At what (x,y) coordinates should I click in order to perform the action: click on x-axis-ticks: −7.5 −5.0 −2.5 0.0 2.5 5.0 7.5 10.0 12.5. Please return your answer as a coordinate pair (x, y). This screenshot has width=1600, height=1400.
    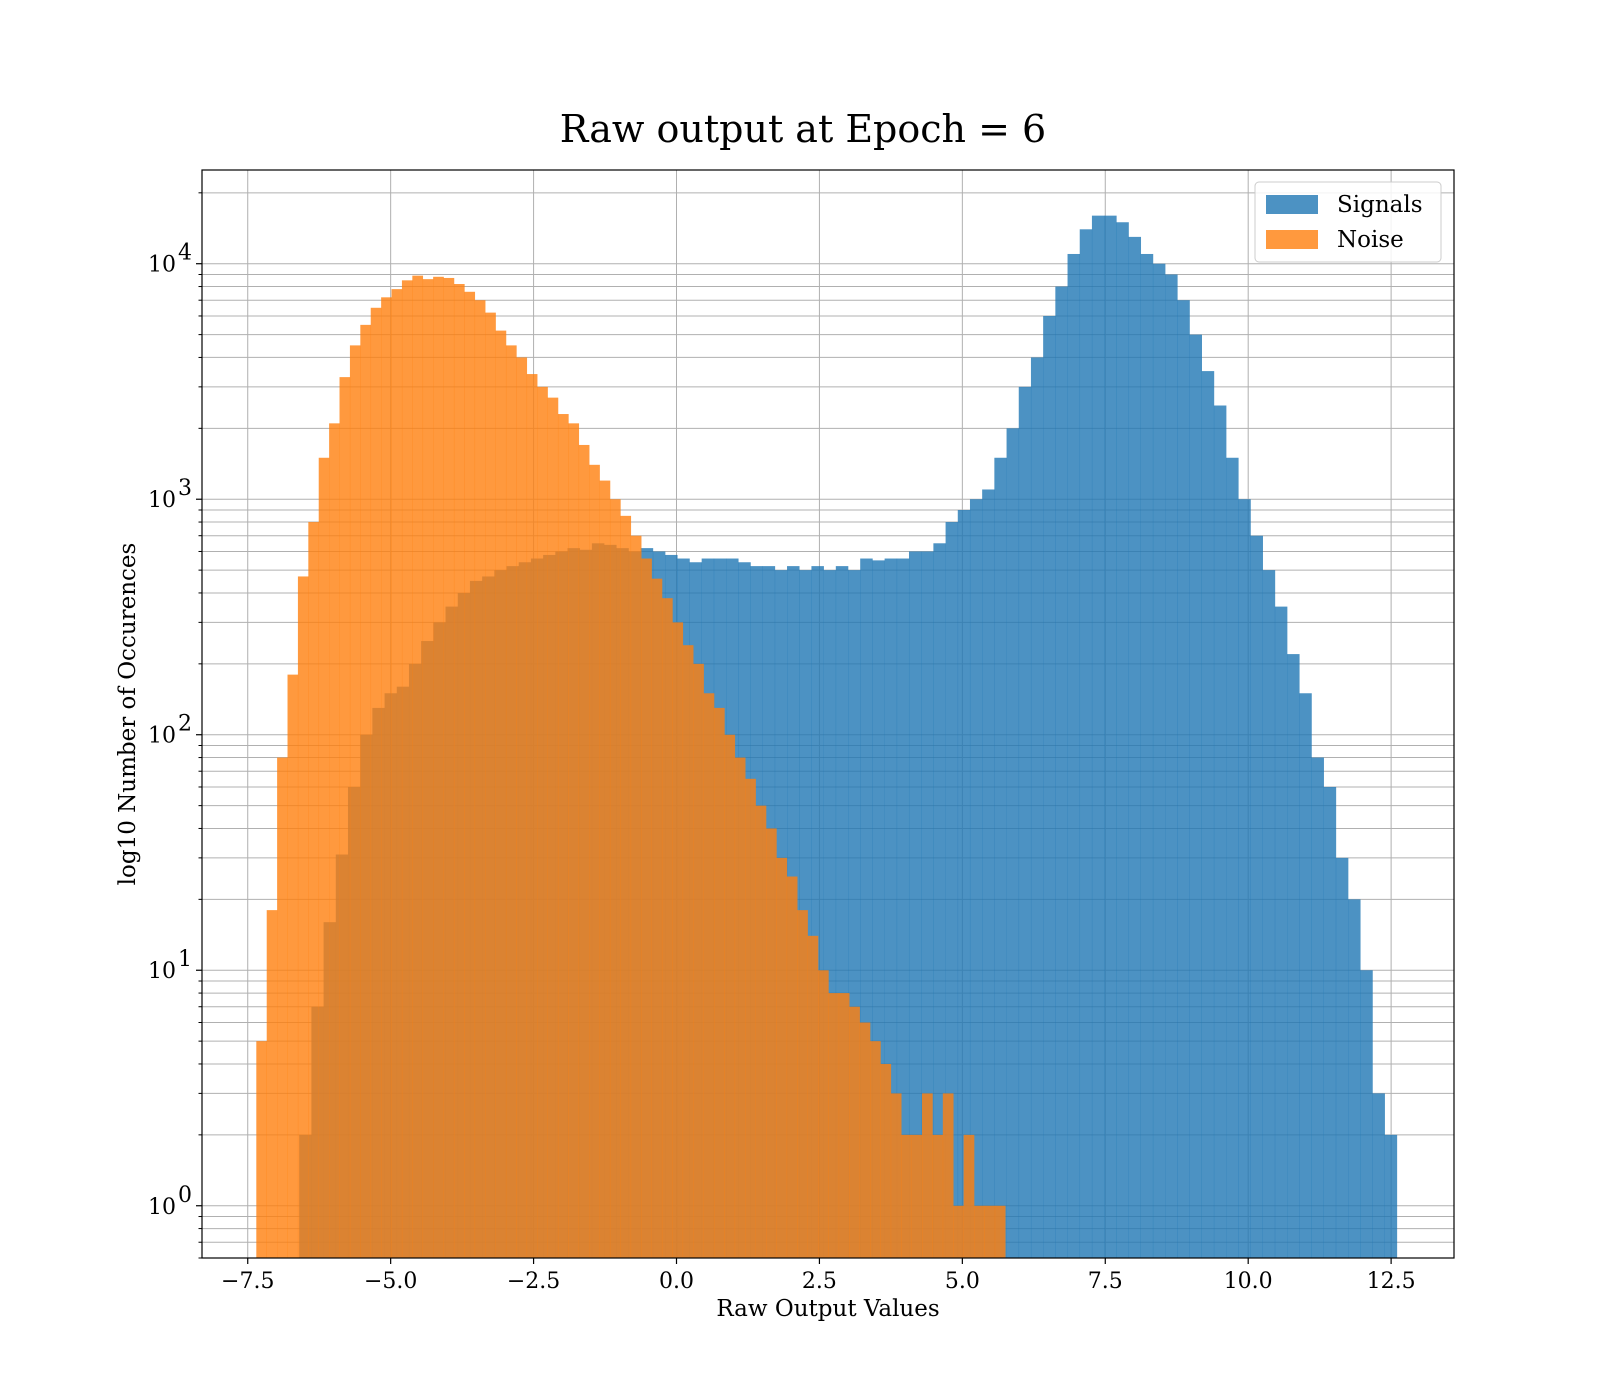
    Looking at the image, I should click on (818, 1276).